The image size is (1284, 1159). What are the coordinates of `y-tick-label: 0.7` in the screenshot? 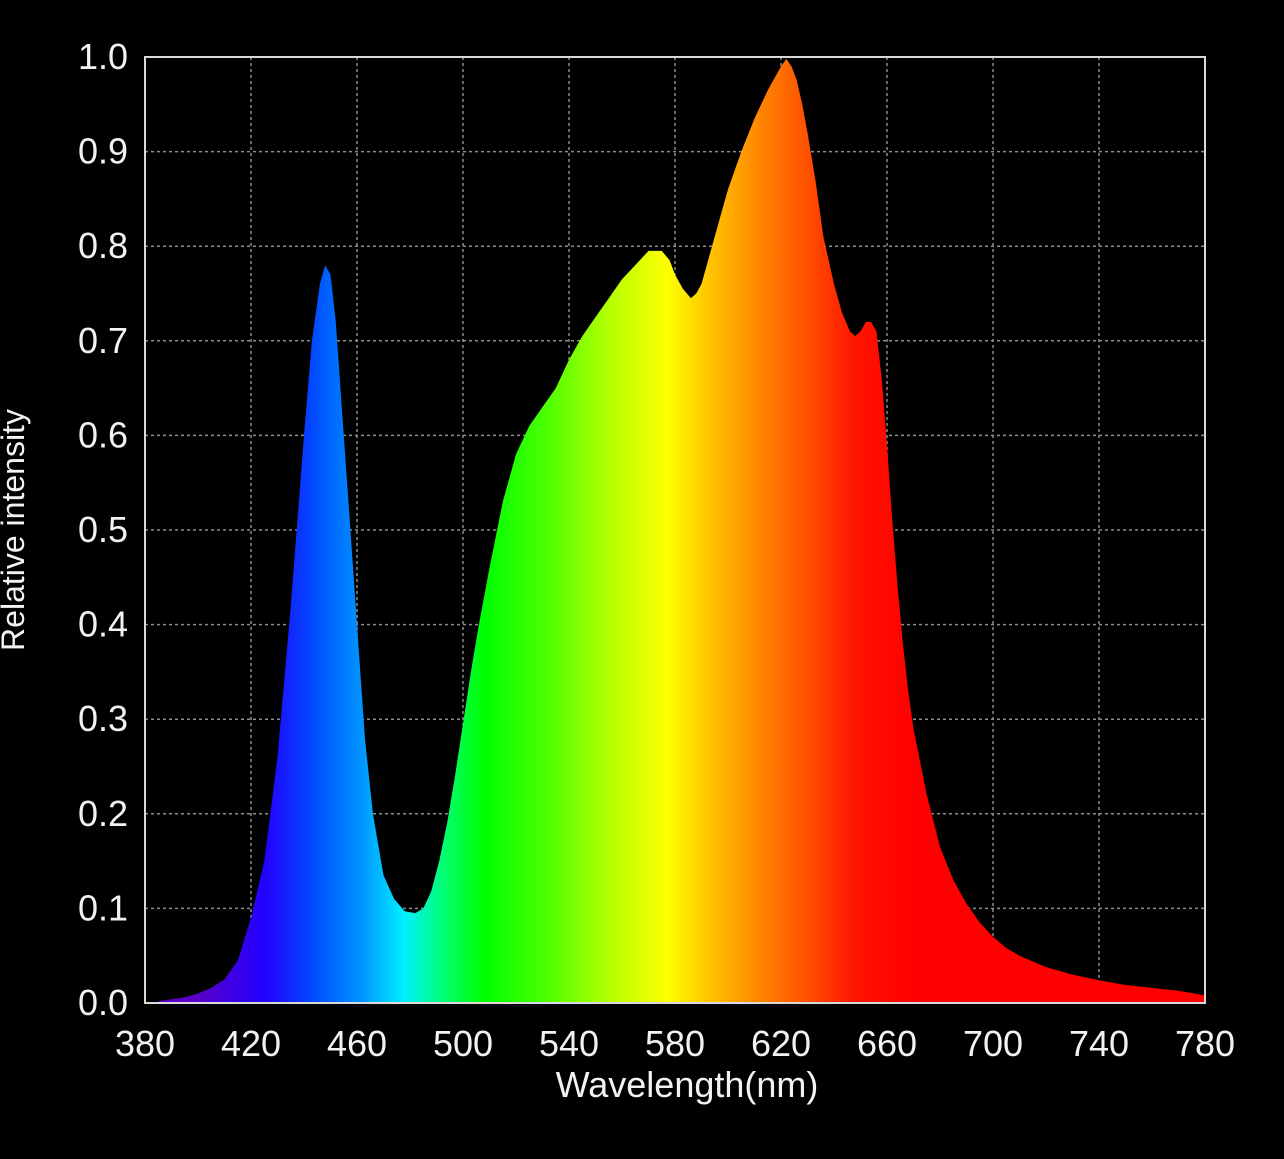 It's located at (103, 340).